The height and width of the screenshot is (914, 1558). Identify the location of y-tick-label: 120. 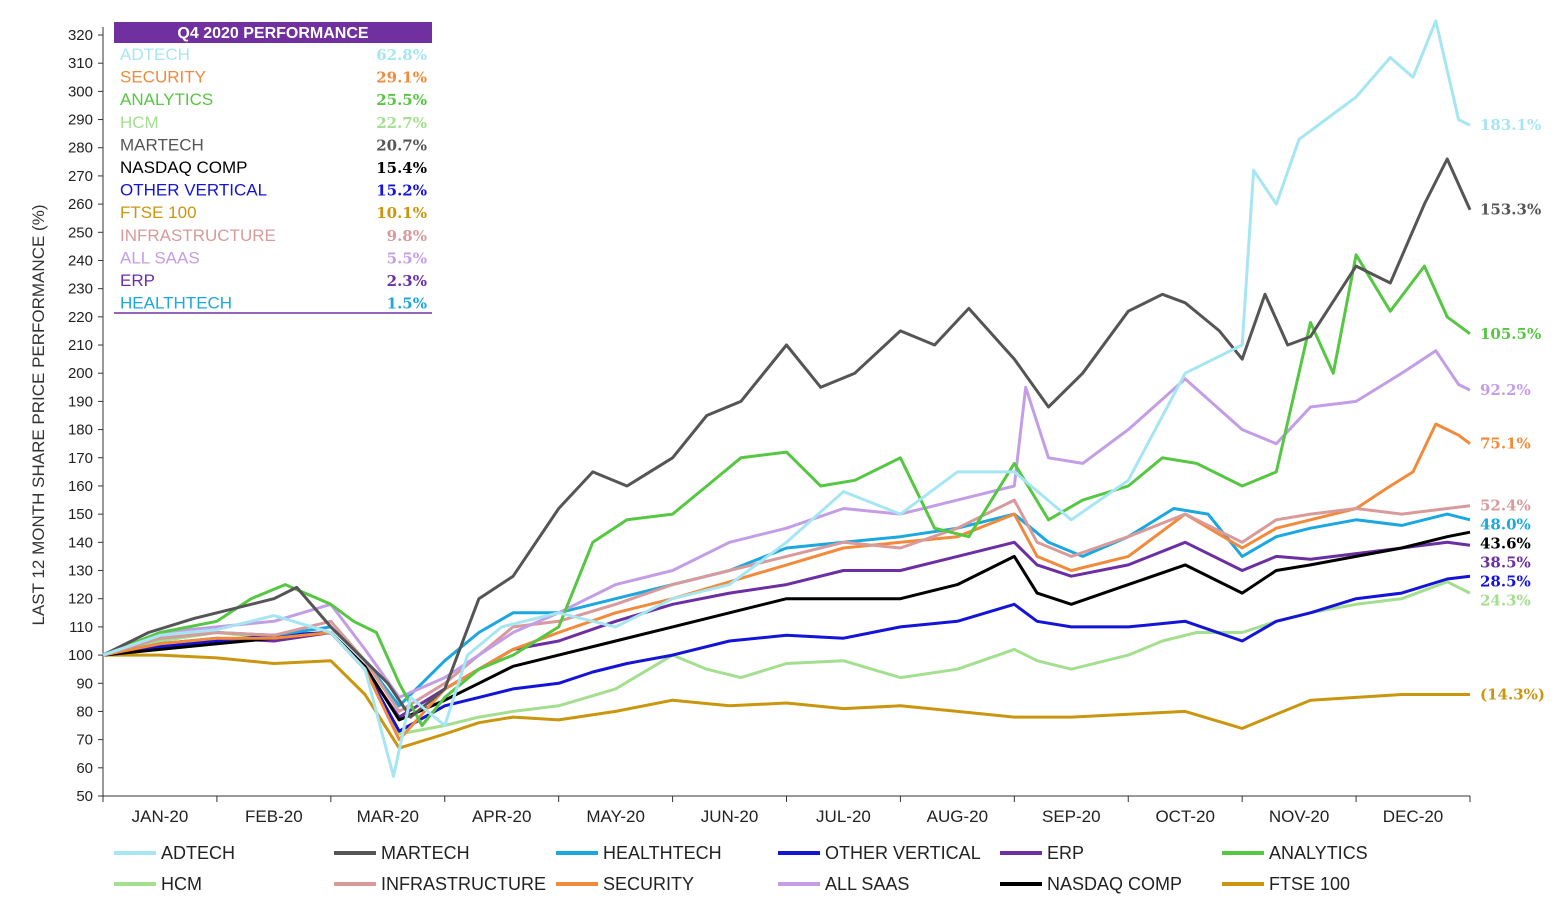
(80, 599).